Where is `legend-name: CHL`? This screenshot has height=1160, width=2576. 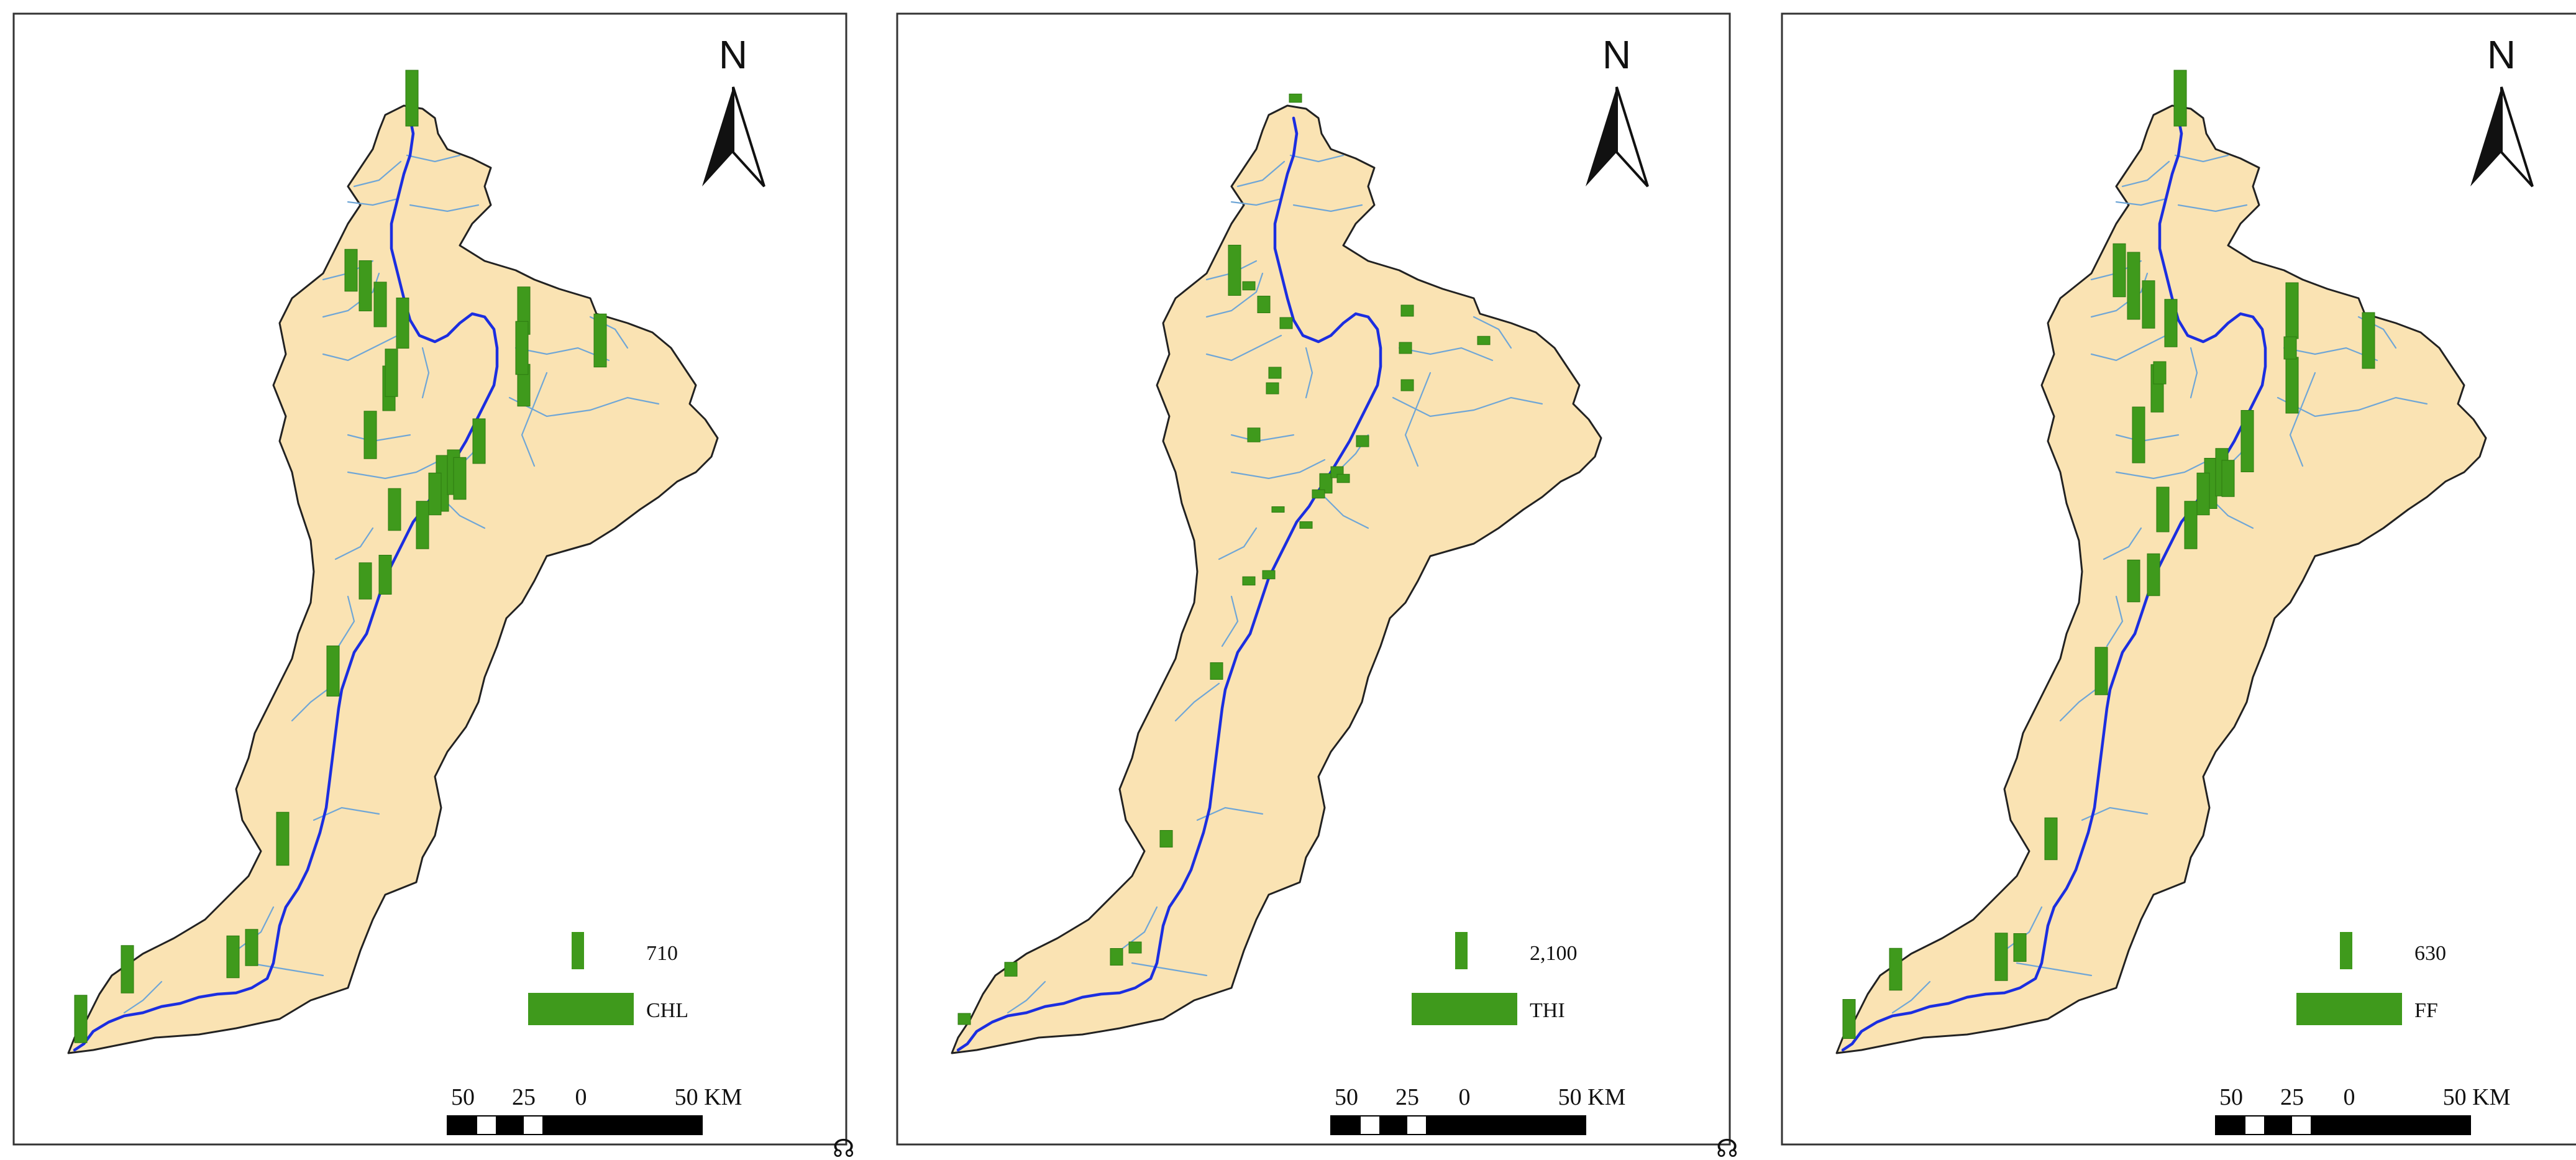 legend-name: CHL is located at coordinates (667, 1010).